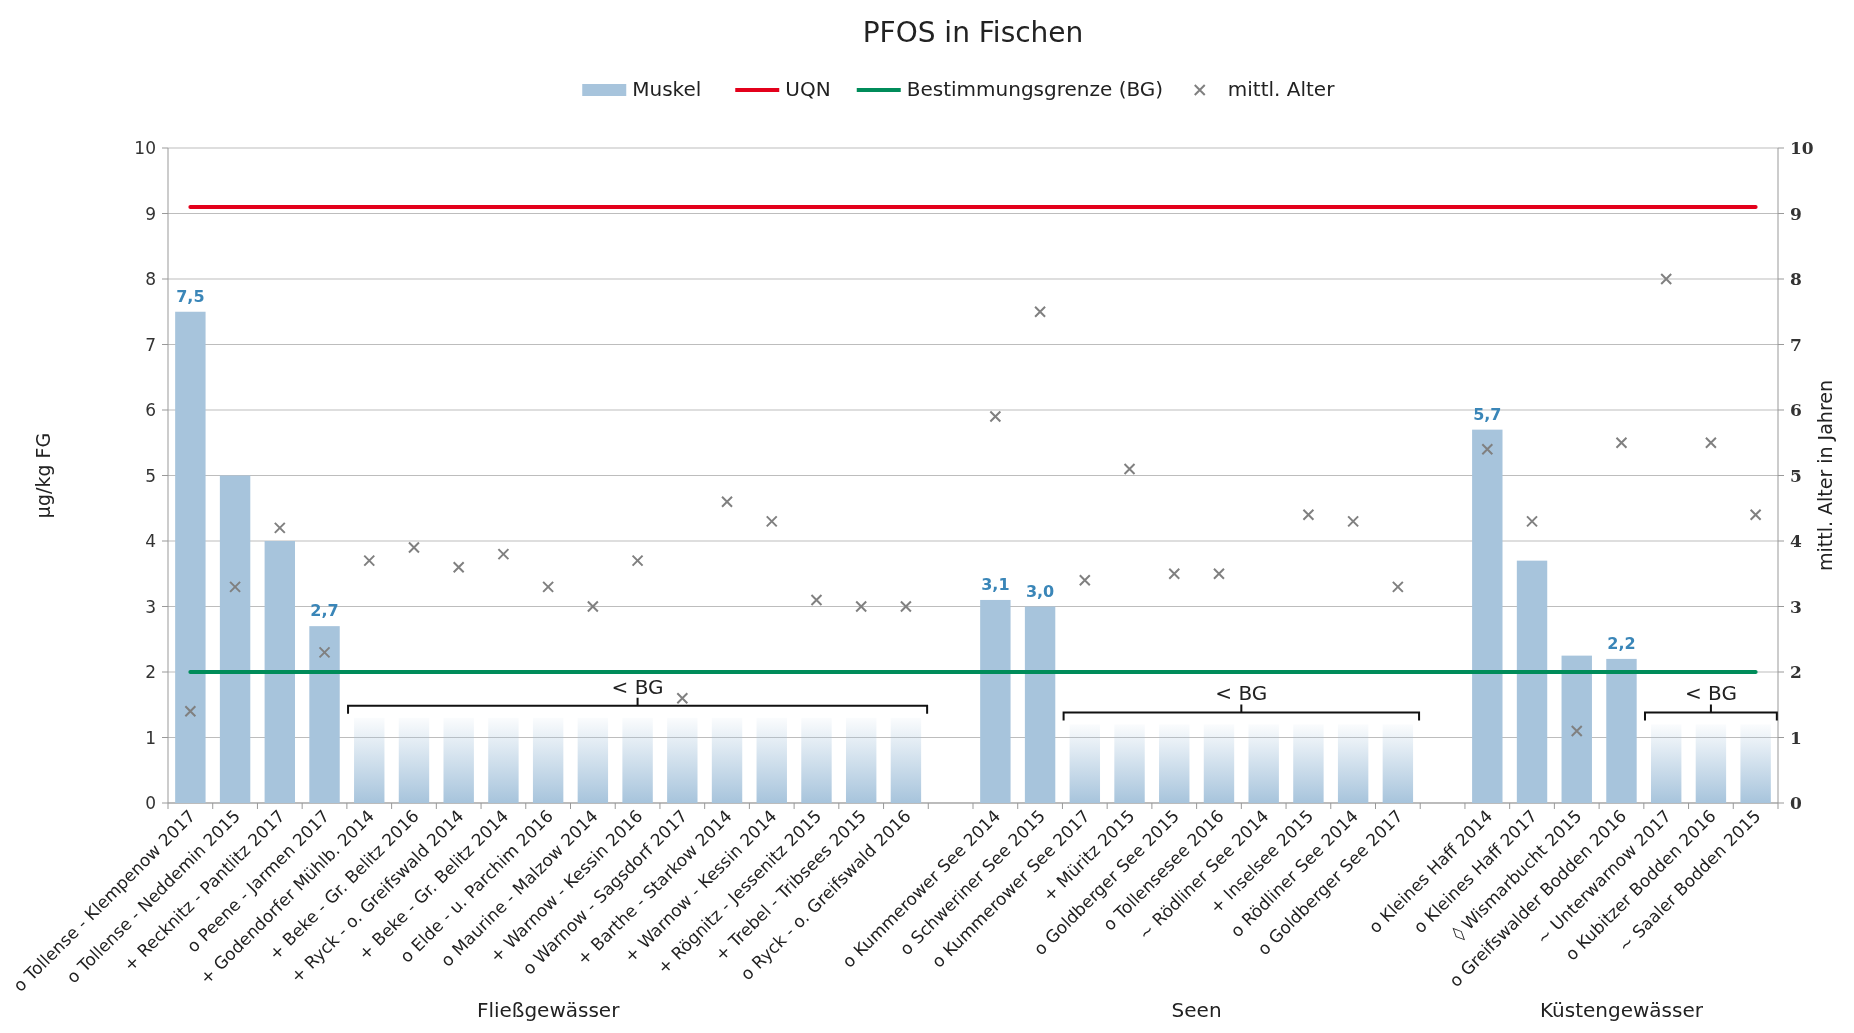  Describe the element at coordinates (150, 344) in the screenshot. I see `y-tick-label: 7` at that location.